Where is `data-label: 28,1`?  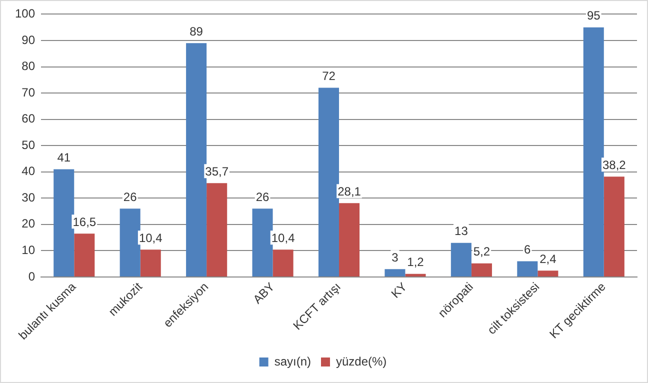
data-label: 28,1 is located at coordinates (350, 191).